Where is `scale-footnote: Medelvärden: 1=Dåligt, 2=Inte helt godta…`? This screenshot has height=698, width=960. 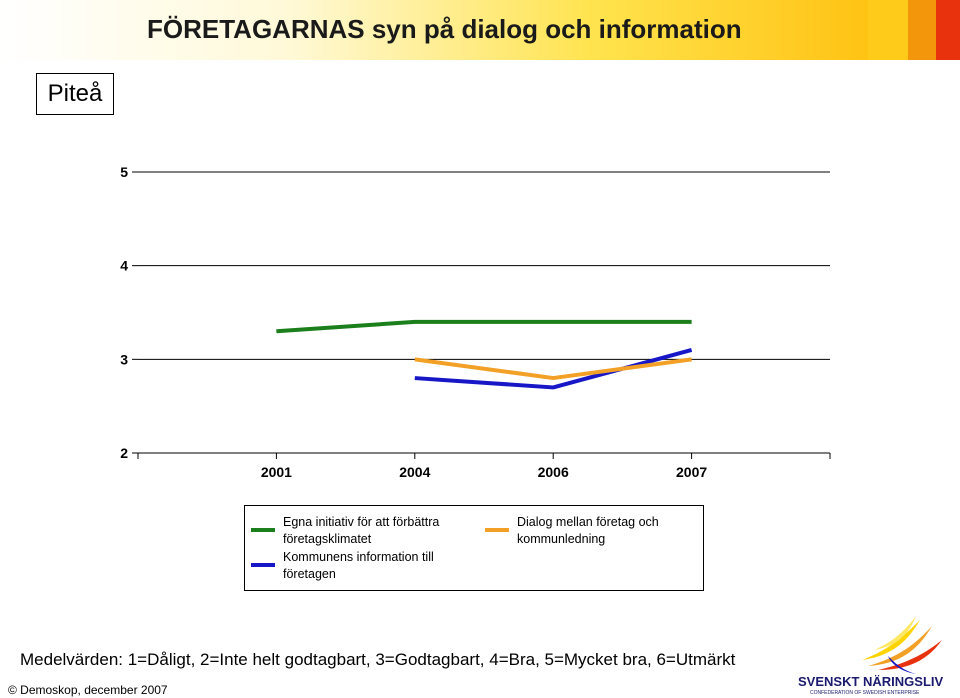 scale-footnote: Medelvärden: 1=Dåligt, 2=Inte helt godta… is located at coordinates (378, 659).